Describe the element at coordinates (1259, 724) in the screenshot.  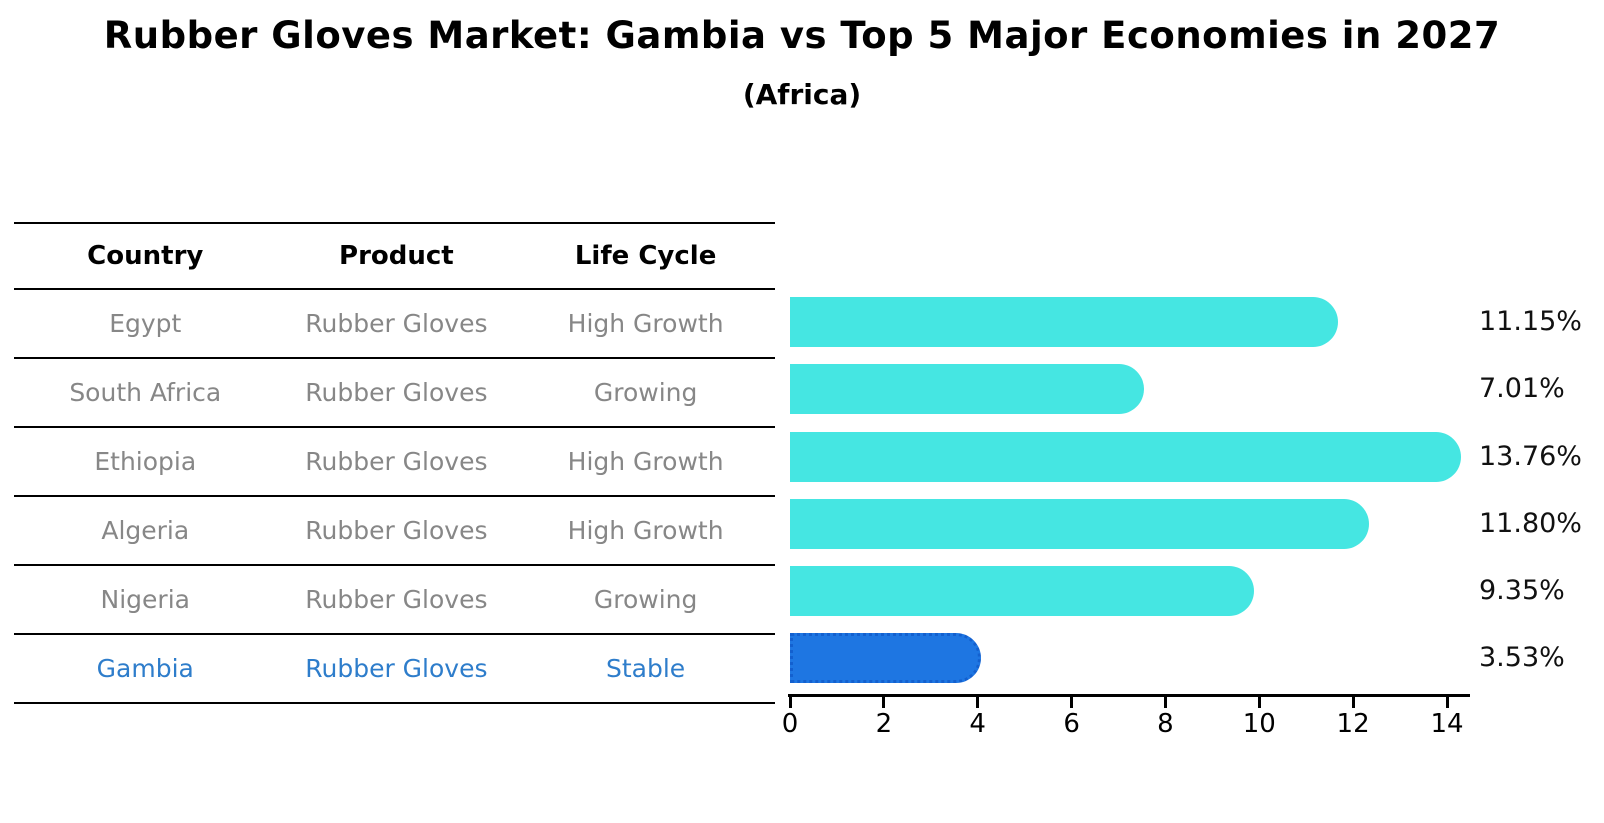
I see `x-tick-label: 10` at that location.